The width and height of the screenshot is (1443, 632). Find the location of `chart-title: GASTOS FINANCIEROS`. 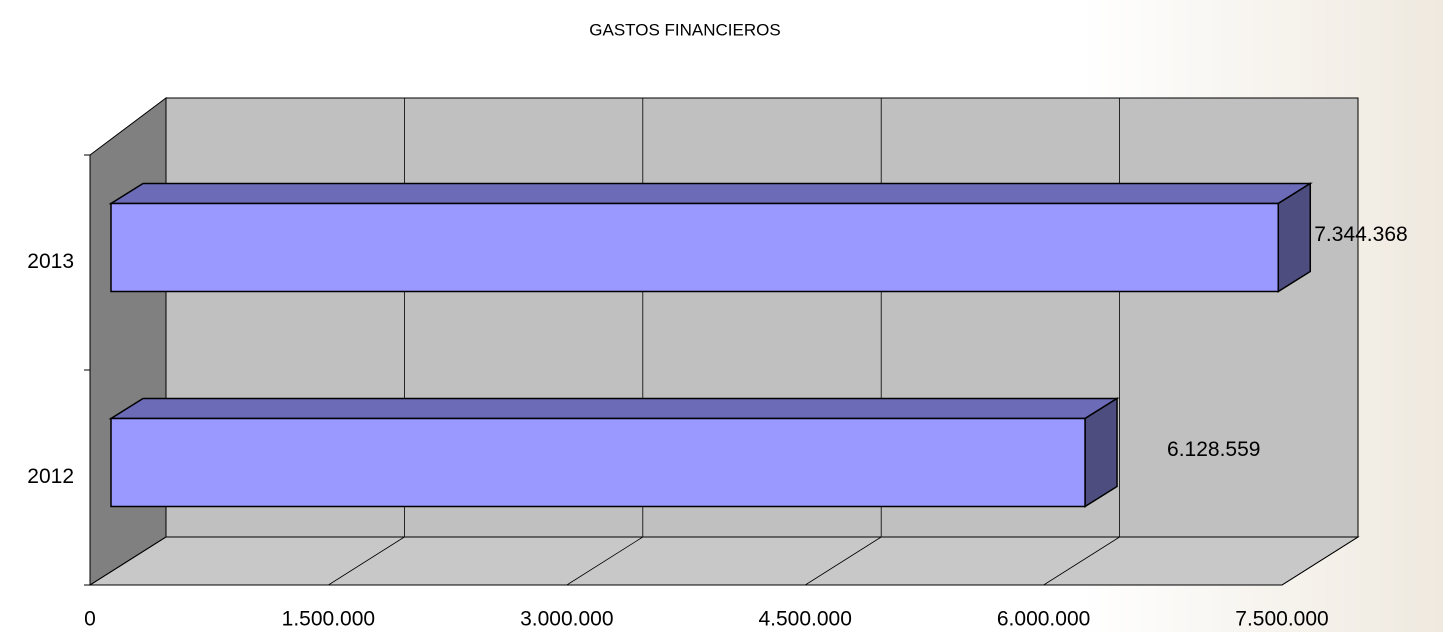

chart-title: GASTOS FINANCIEROS is located at coordinates (684, 29).